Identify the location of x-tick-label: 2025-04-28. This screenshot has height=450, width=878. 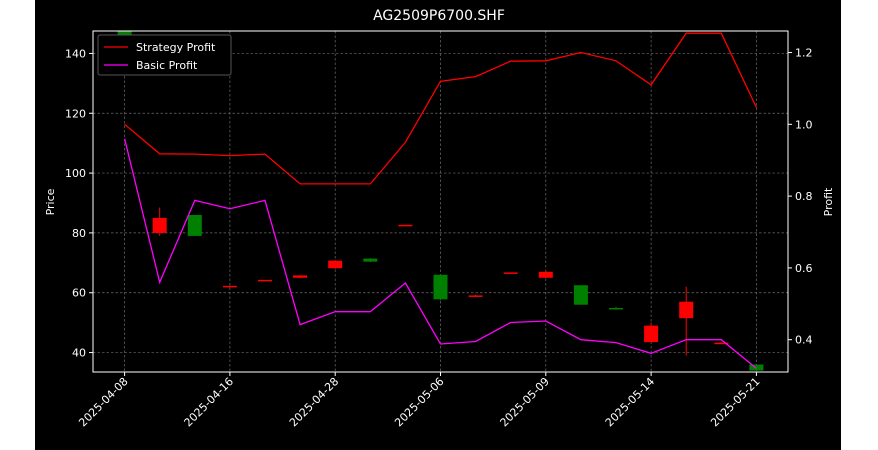
(314, 402).